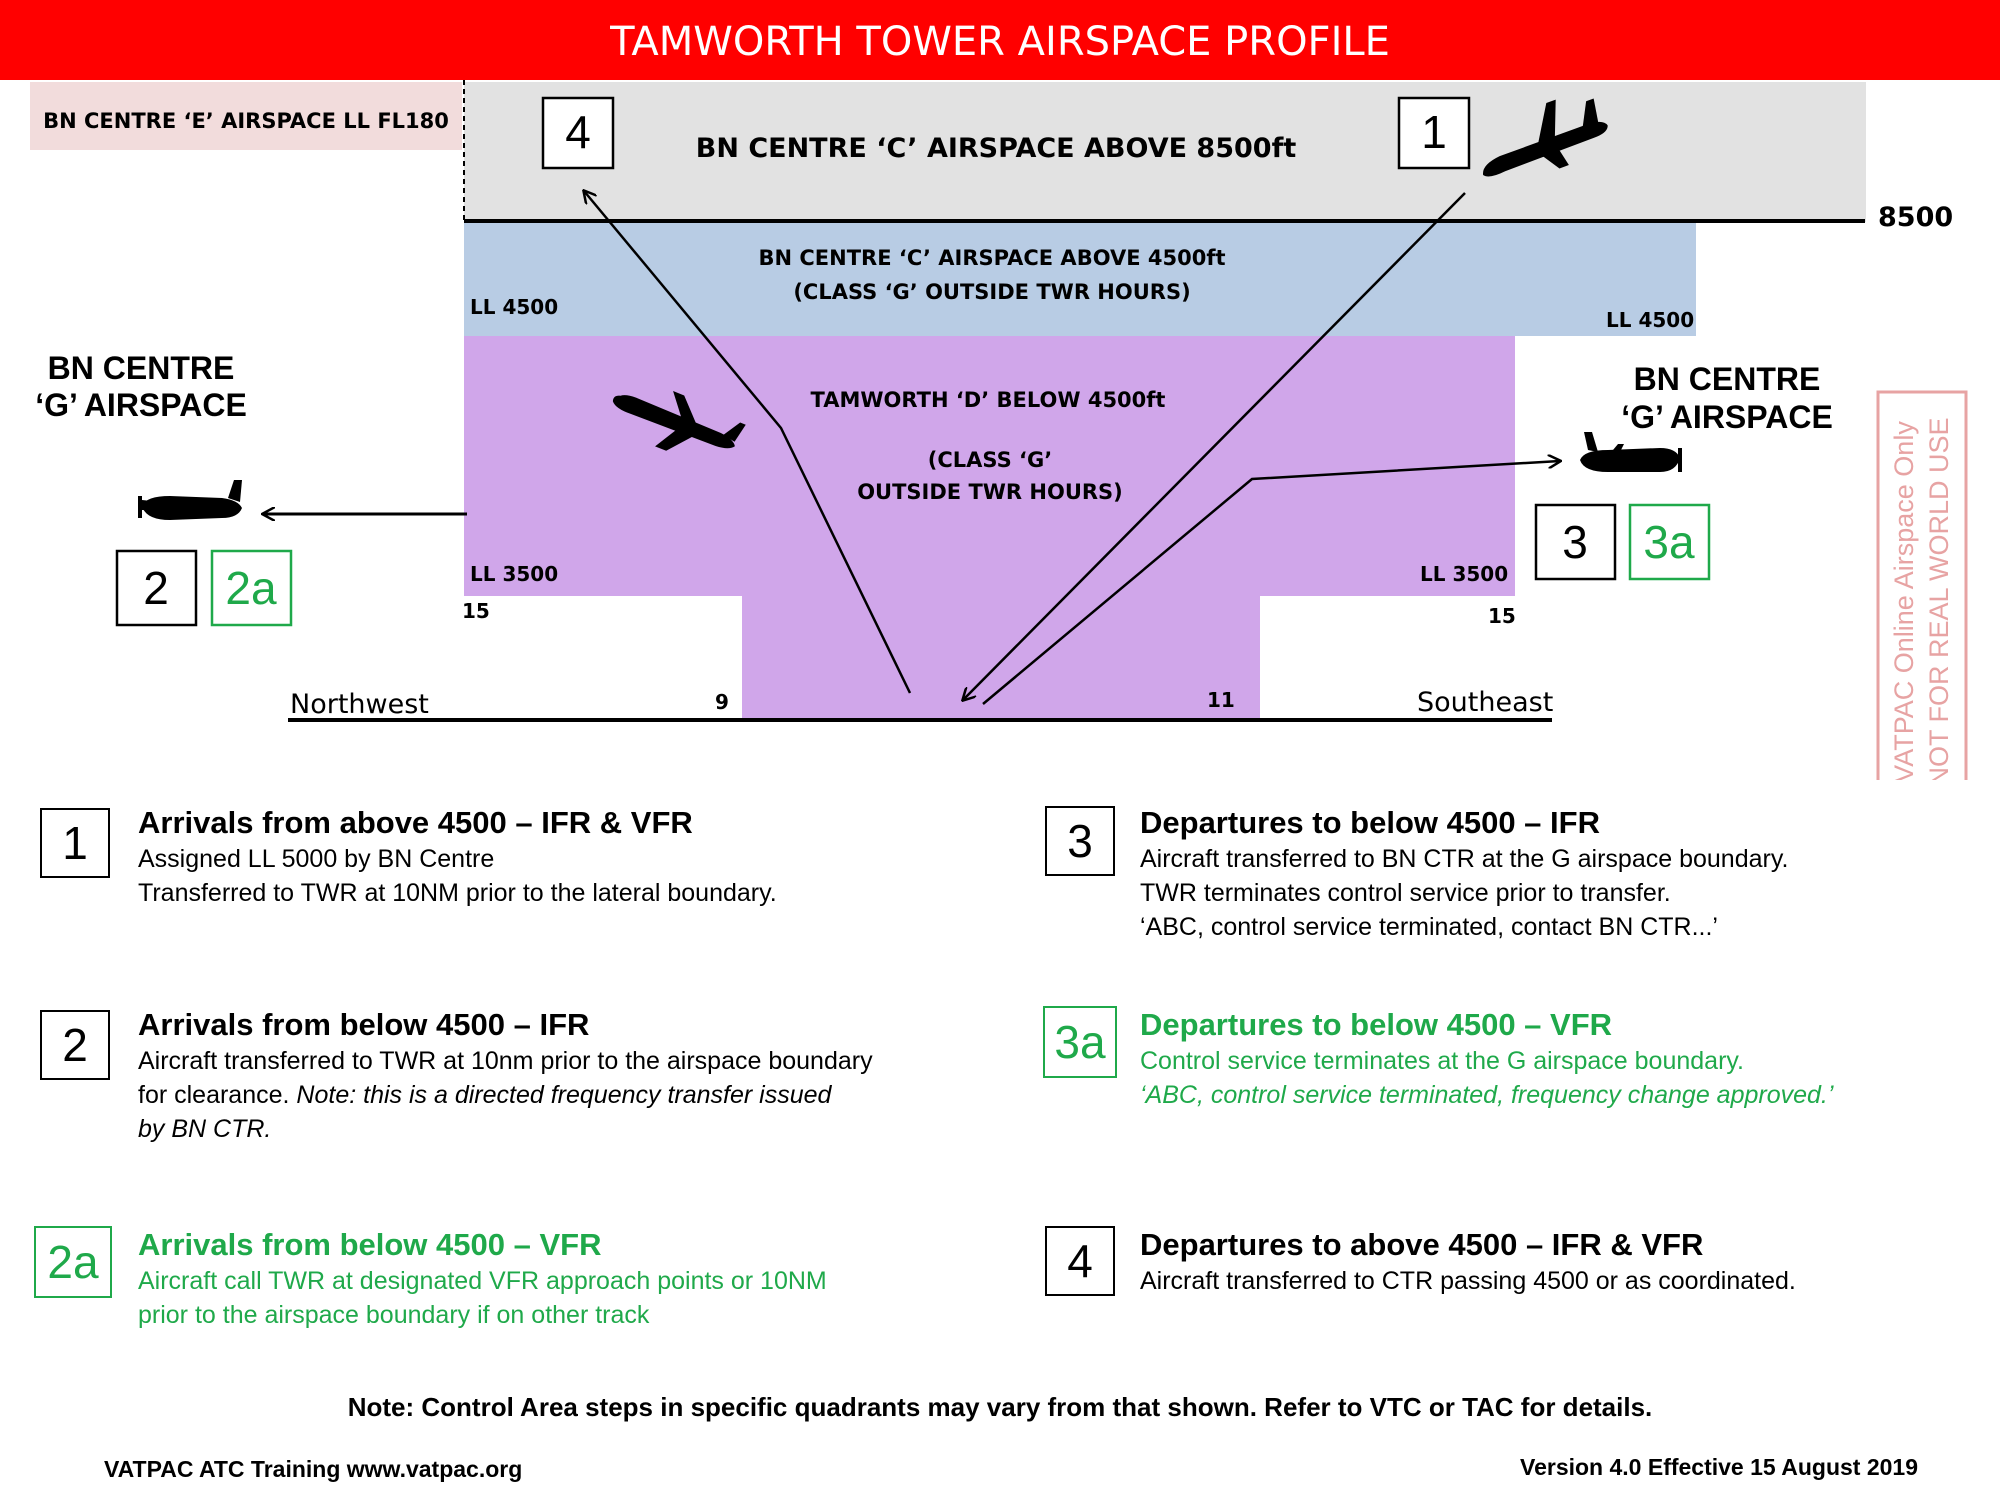 The height and width of the screenshot is (1500, 2000). I want to click on page-title: TAMWORTH TOWER AIRSPACE PROFILE, so click(999, 42).